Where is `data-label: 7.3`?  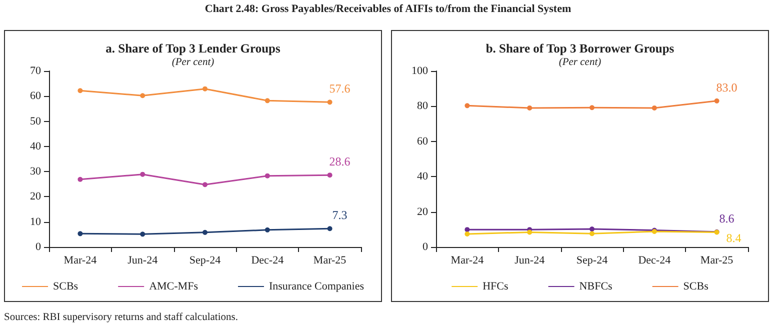
data-label: 7.3 is located at coordinates (340, 215).